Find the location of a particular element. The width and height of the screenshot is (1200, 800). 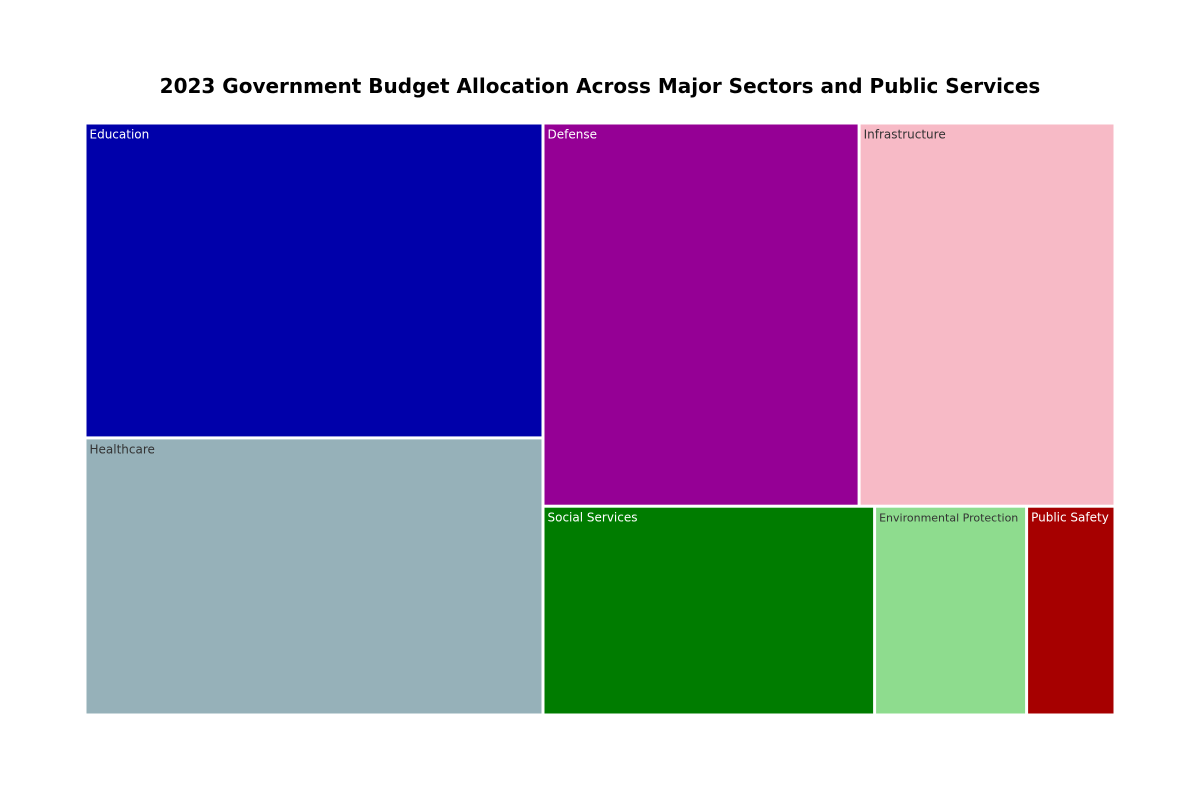

tile-rect-public-safety is located at coordinates (1071, 610).